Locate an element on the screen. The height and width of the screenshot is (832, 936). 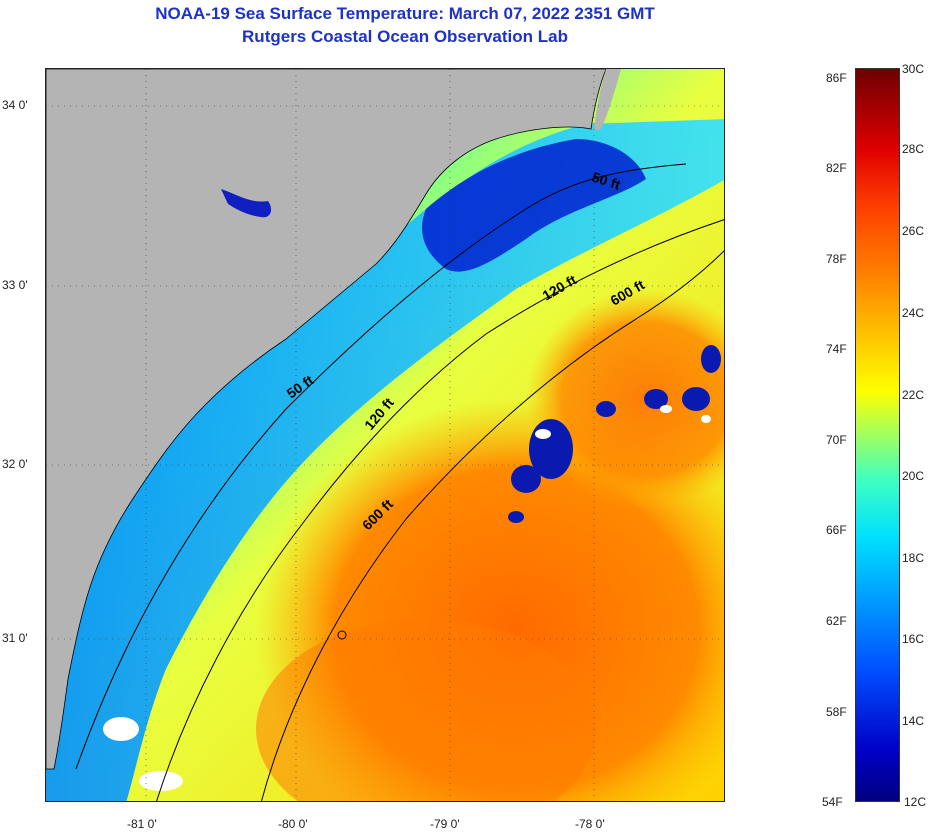
colorbar-c-22: 22C is located at coordinates (913, 395).